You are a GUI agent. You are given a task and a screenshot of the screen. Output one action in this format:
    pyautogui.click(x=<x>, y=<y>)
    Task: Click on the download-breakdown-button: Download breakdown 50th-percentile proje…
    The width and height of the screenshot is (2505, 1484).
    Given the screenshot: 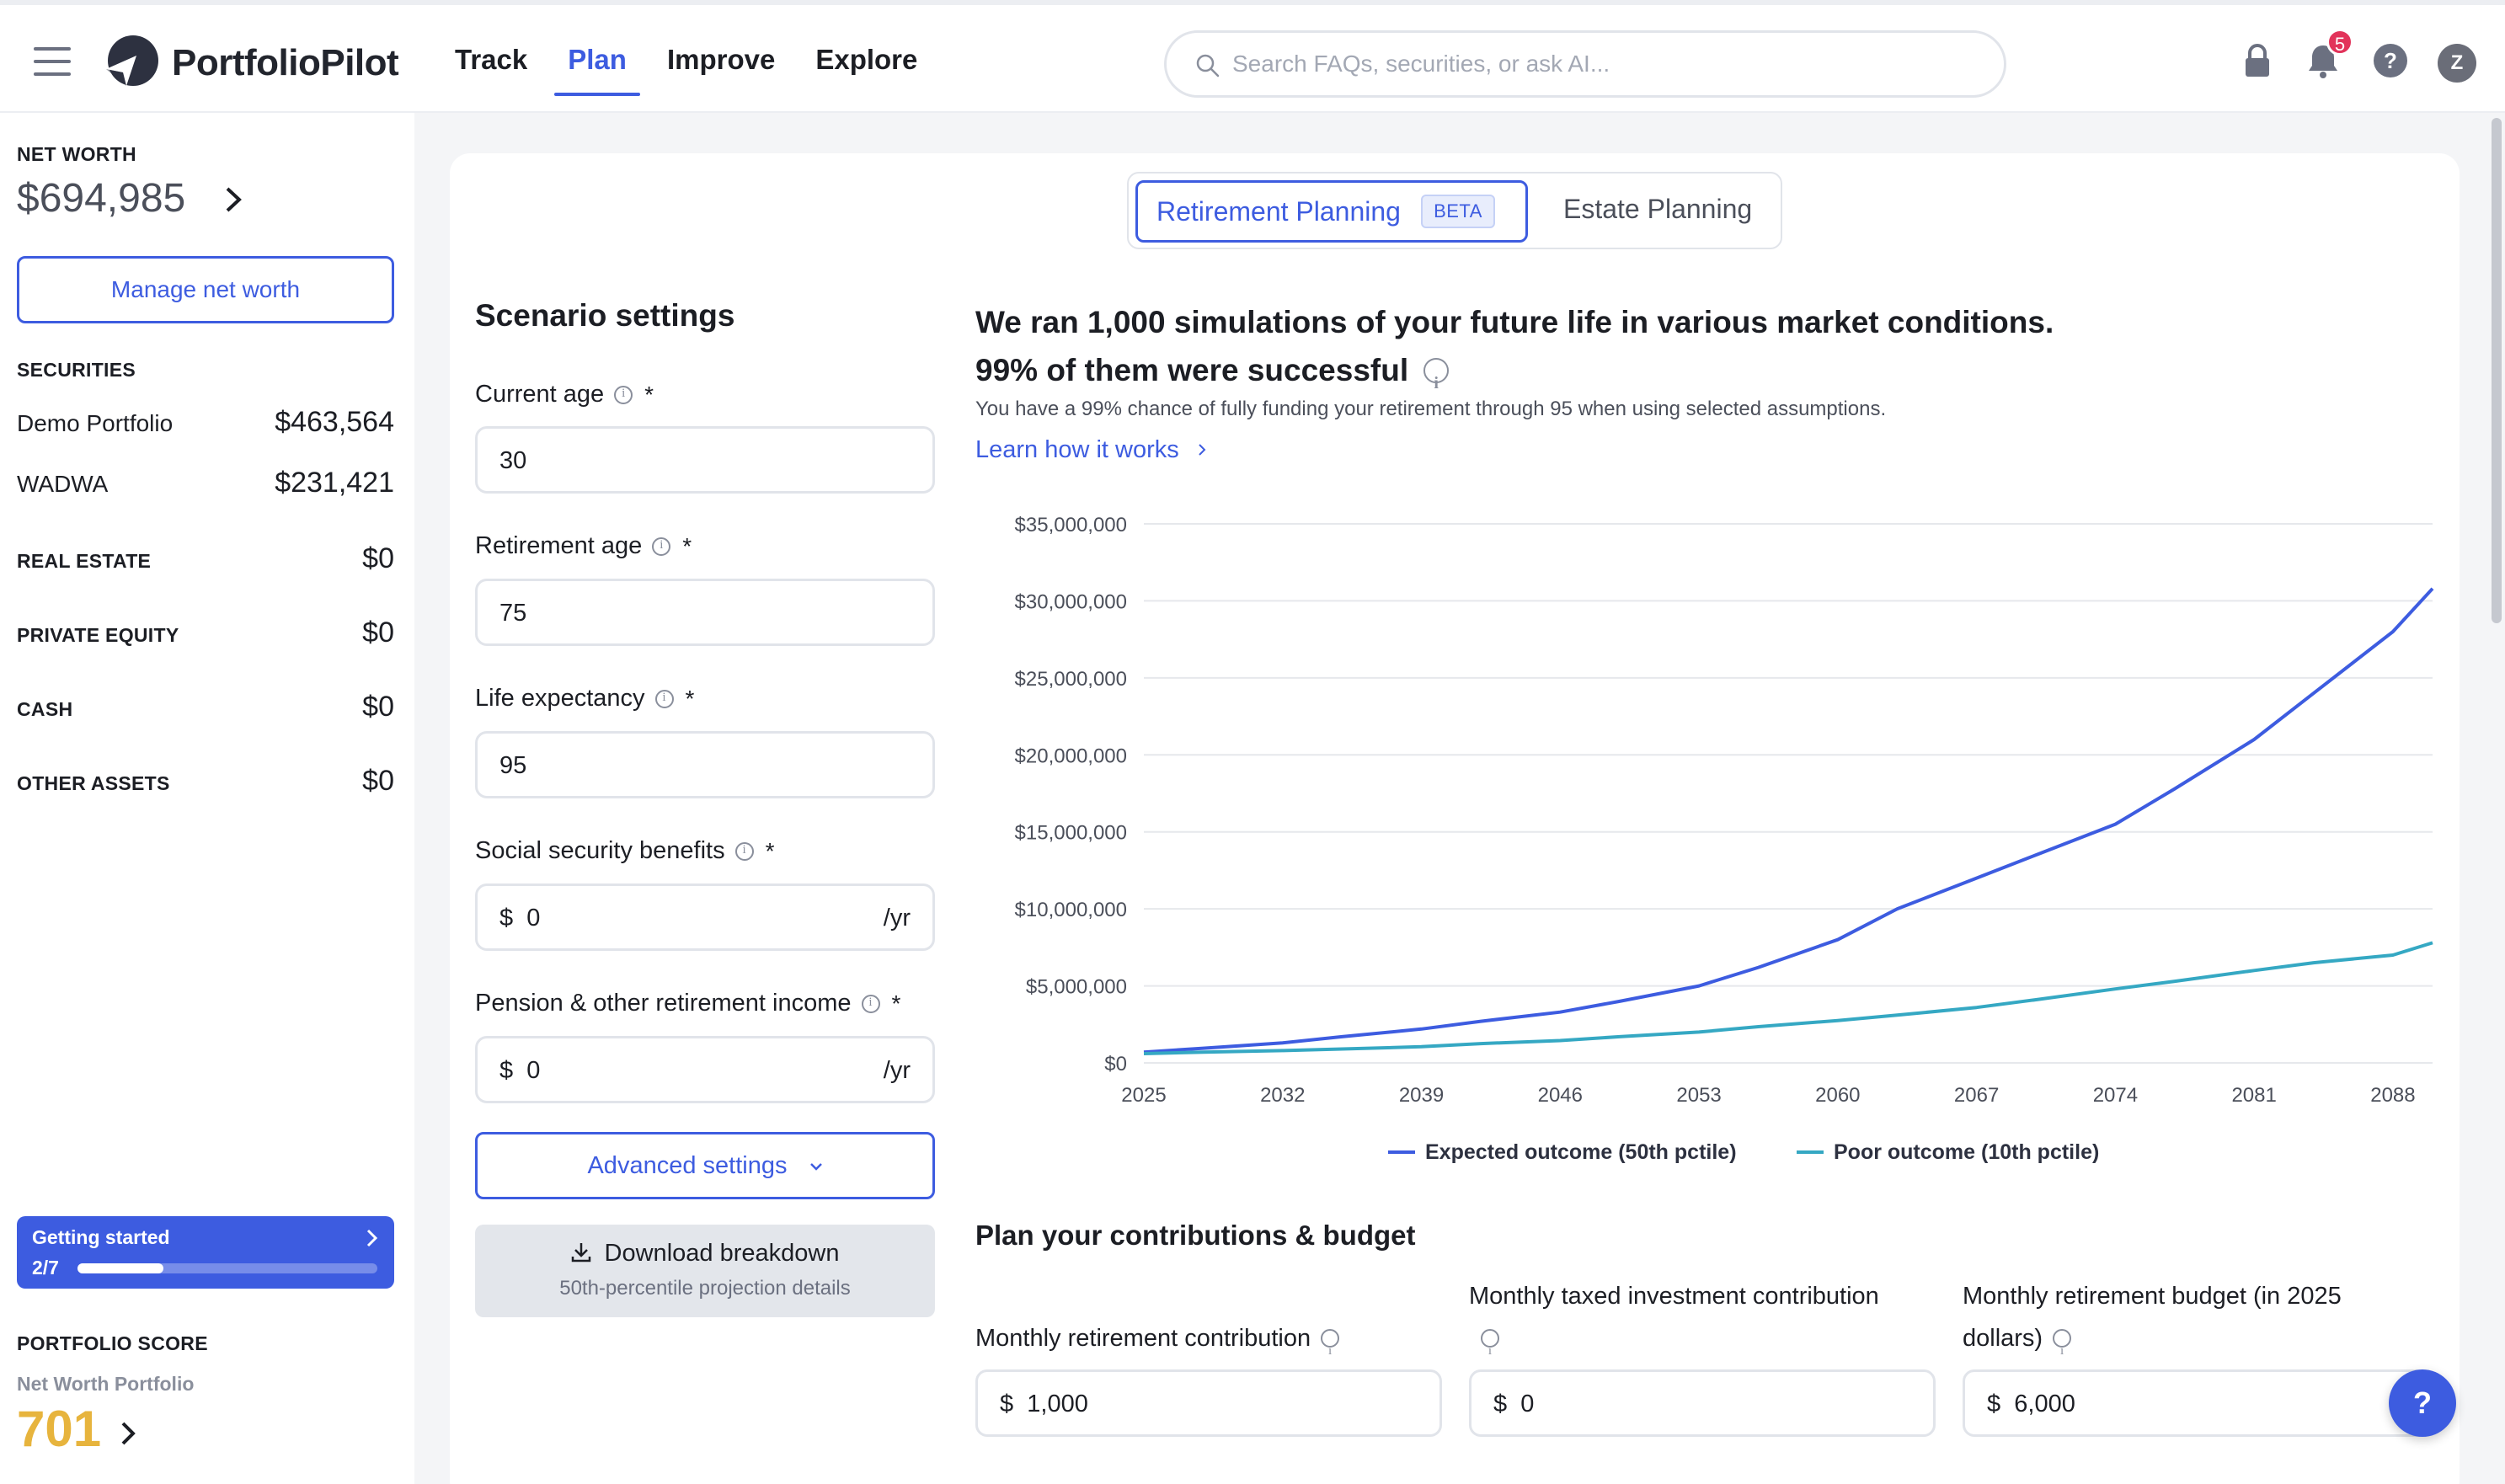 What is the action you would take?
    pyautogui.click(x=705, y=1271)
    